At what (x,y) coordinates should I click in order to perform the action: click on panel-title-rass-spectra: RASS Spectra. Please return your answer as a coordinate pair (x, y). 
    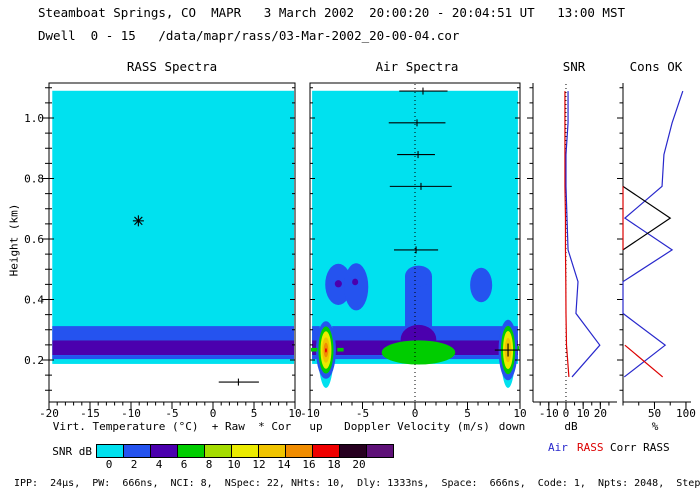
    Looking at the image, I should click on (172, 66).